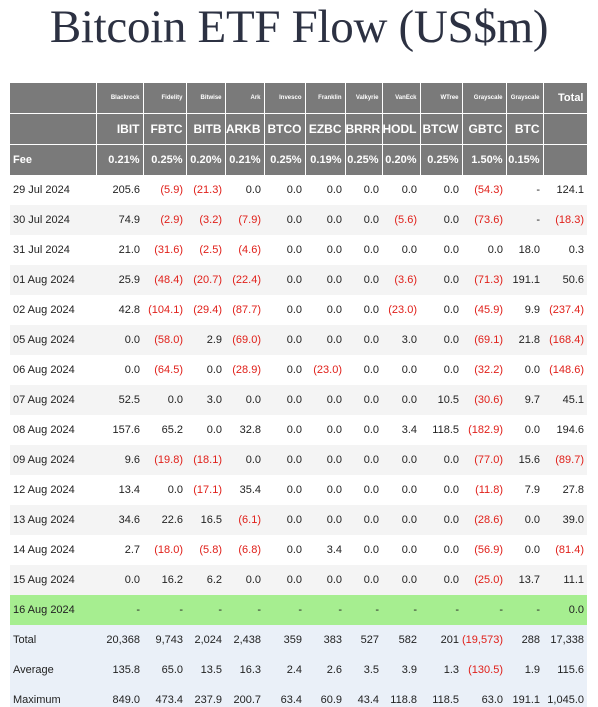  Describe the element at coordinates (132, 460) in the screenshot. I see `flow-cell-text: 9.6` at that location.